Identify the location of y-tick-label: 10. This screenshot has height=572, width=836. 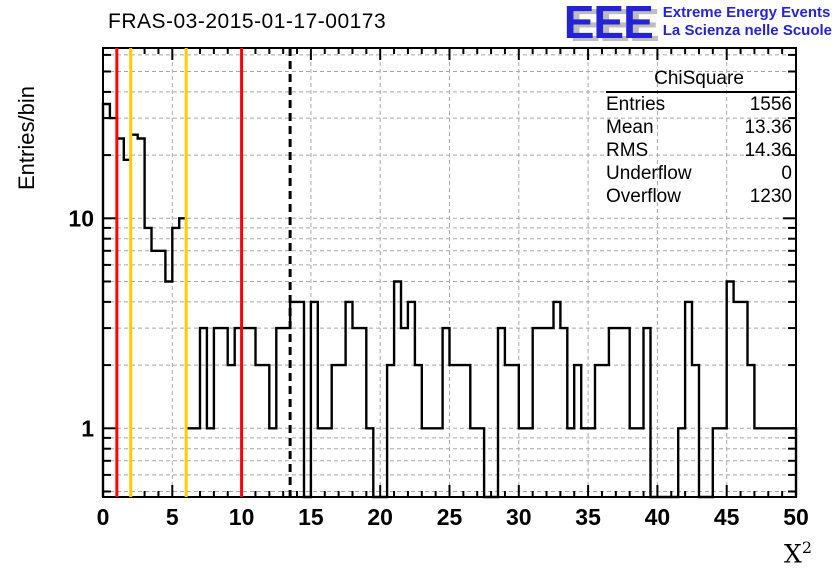
(81, 218).